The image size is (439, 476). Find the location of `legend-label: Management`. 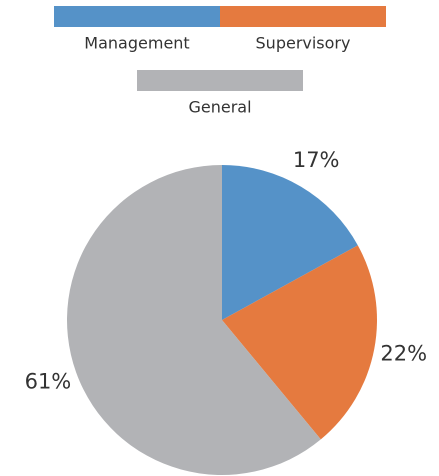

legend-label: Management is located at coordinates (136, 43).